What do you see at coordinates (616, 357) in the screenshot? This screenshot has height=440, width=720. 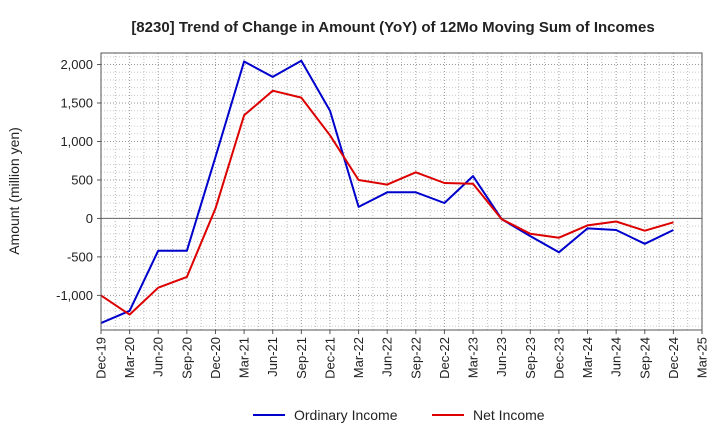 I see `x-tick-label: Jun-24` at bounding box center [616, 357].